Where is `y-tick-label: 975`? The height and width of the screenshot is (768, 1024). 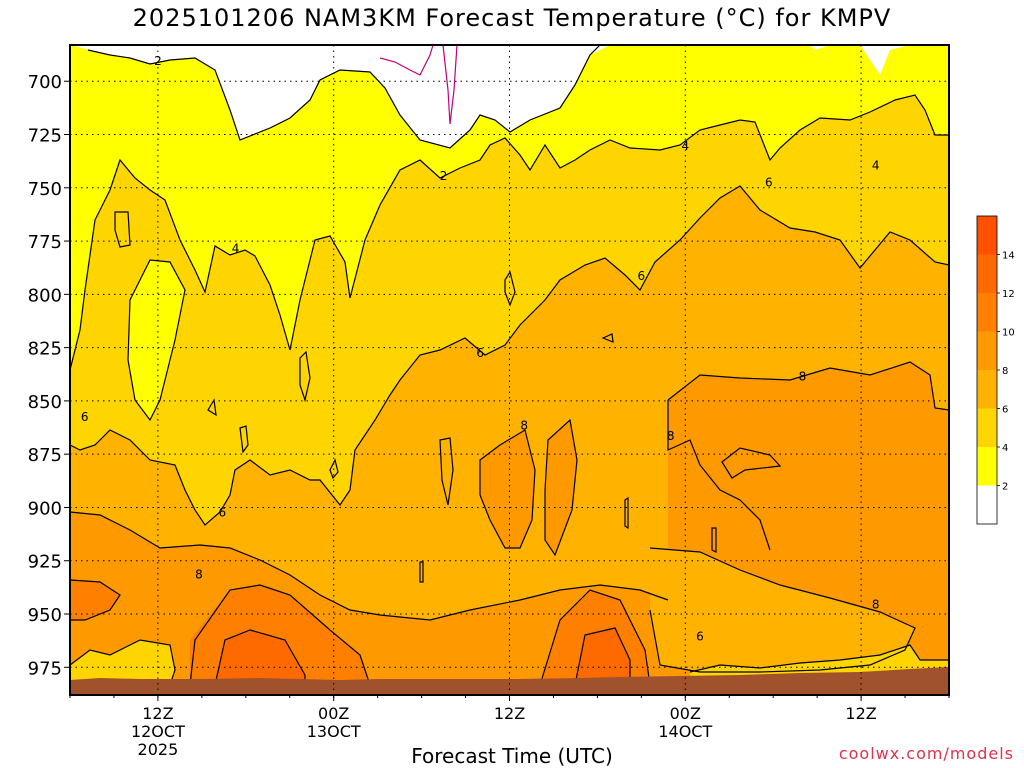
y-tick-label: 975 is located at coordinates (45, 668).